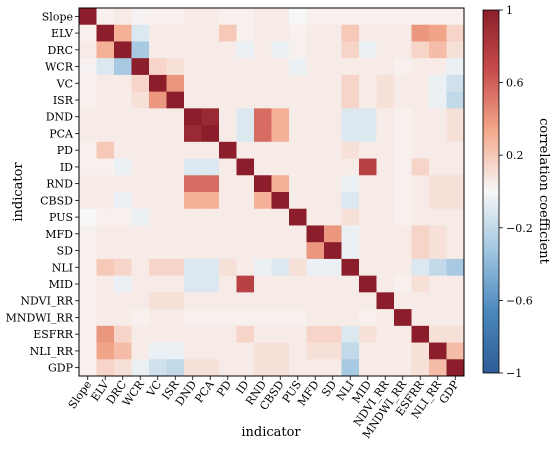 This screenshot has width=550, height=450. What do you see at coordinates (59, 234) in the screenshot?
I see `y-tick-label: MFD` at bounding box center [59, 234].